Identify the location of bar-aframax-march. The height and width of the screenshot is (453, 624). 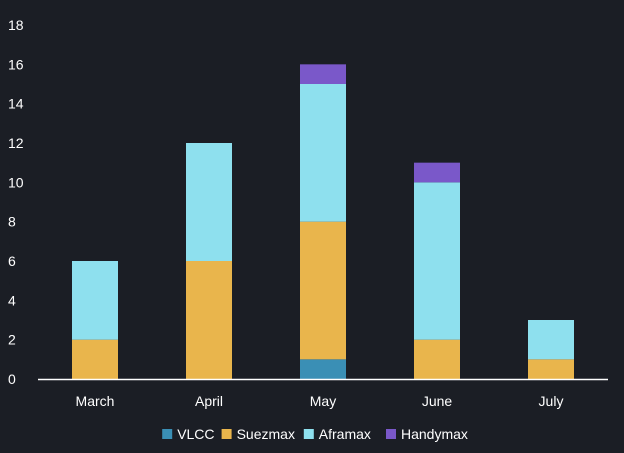
(95, 300).